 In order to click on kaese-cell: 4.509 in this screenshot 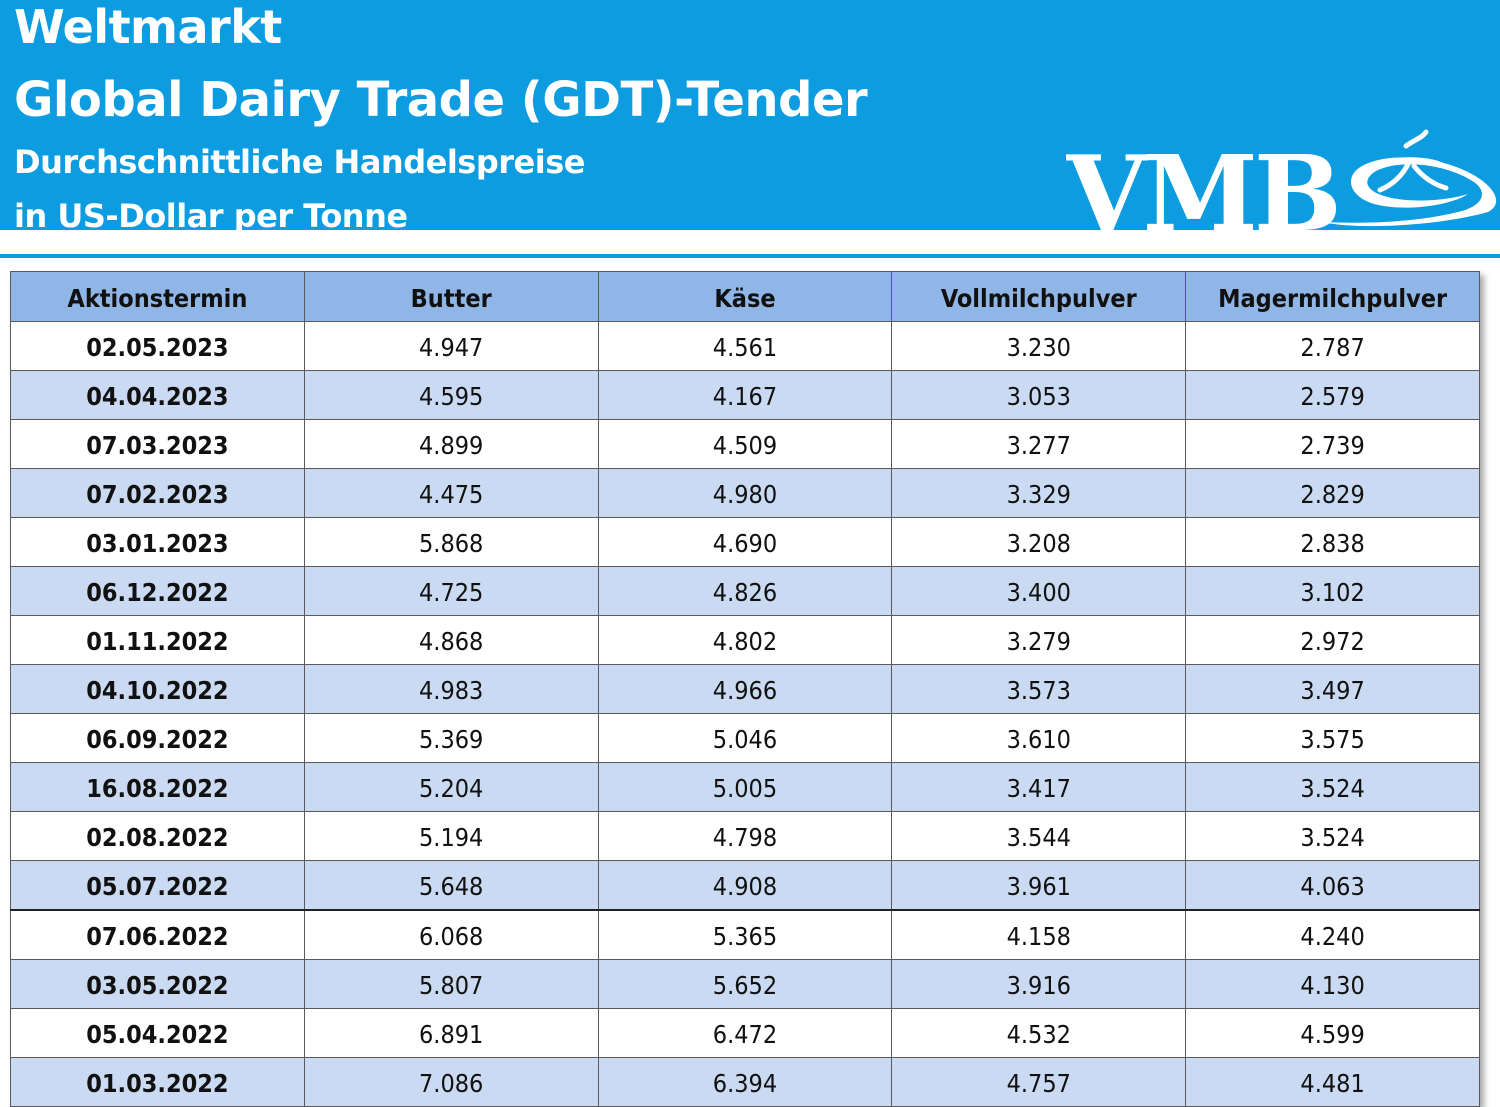, I will do `click(745, 444)`.